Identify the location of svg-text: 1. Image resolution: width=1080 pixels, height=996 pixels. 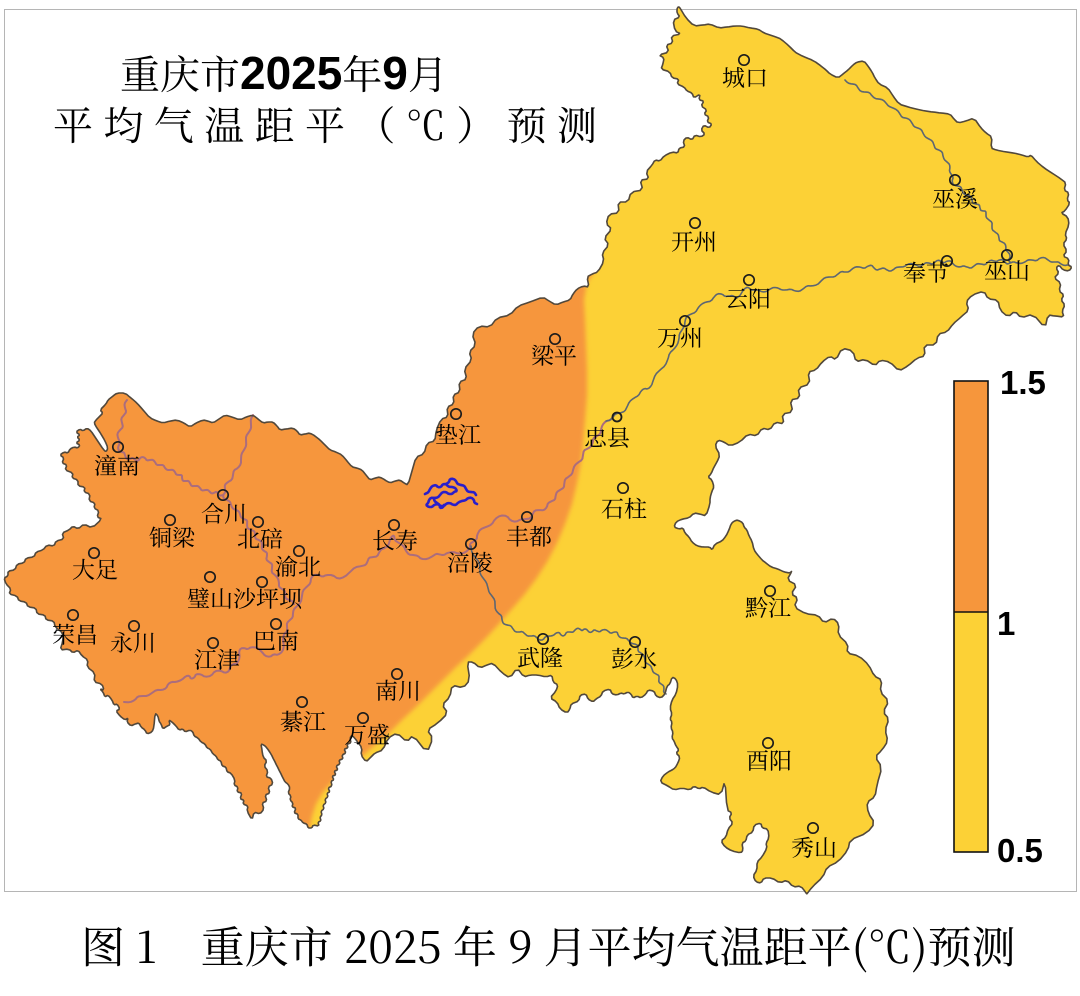
(1006, 623).